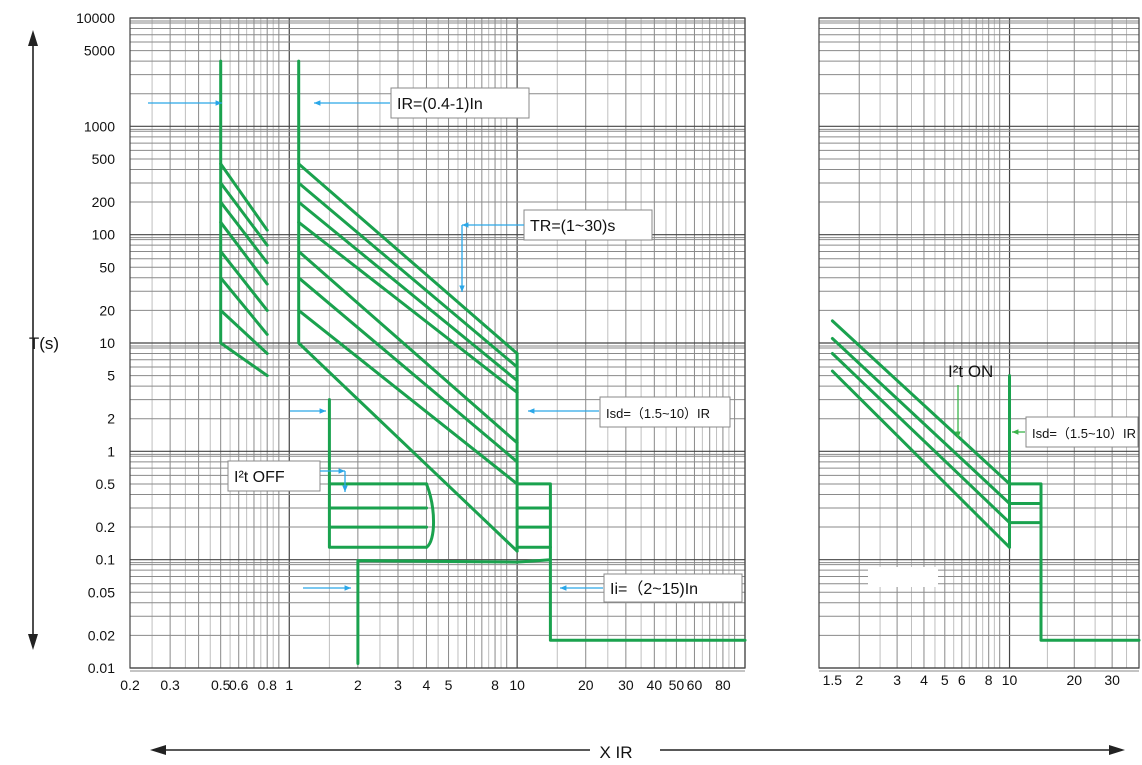 The height and width of the screenshot is (765, 1142). Describe the element at coordinates (945, 680) in the screenshot. I see `right-x-tick-label: 5` at that location.